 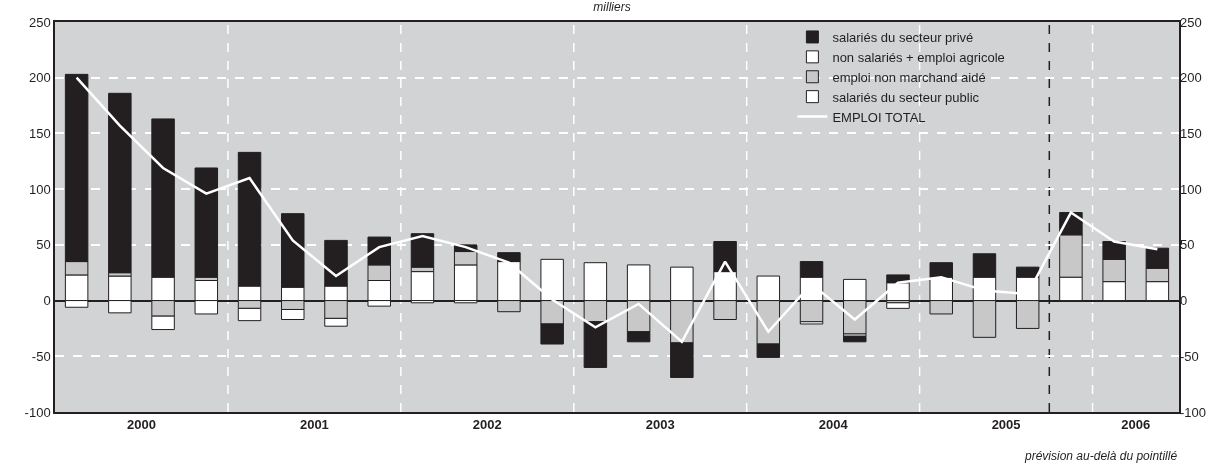 I want to click on y-tick-label: 150, so click(x=39, y=133).